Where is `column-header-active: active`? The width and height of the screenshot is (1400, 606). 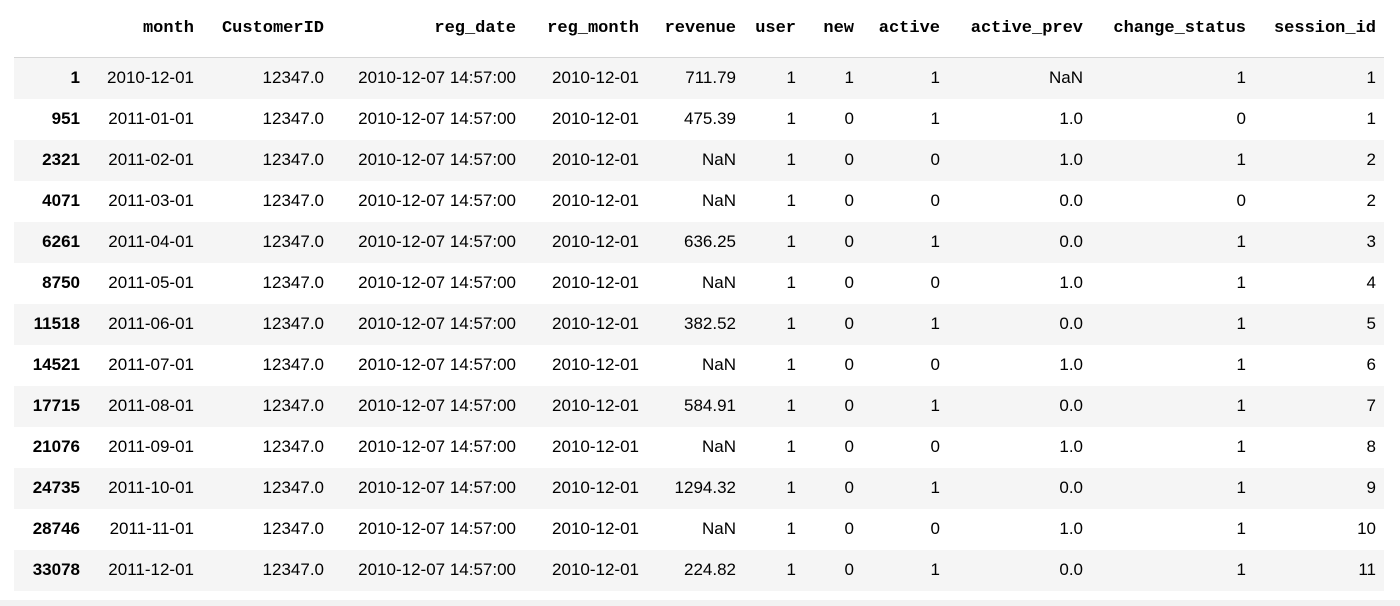
column-header-active: active is located at coordinates (905, 29).